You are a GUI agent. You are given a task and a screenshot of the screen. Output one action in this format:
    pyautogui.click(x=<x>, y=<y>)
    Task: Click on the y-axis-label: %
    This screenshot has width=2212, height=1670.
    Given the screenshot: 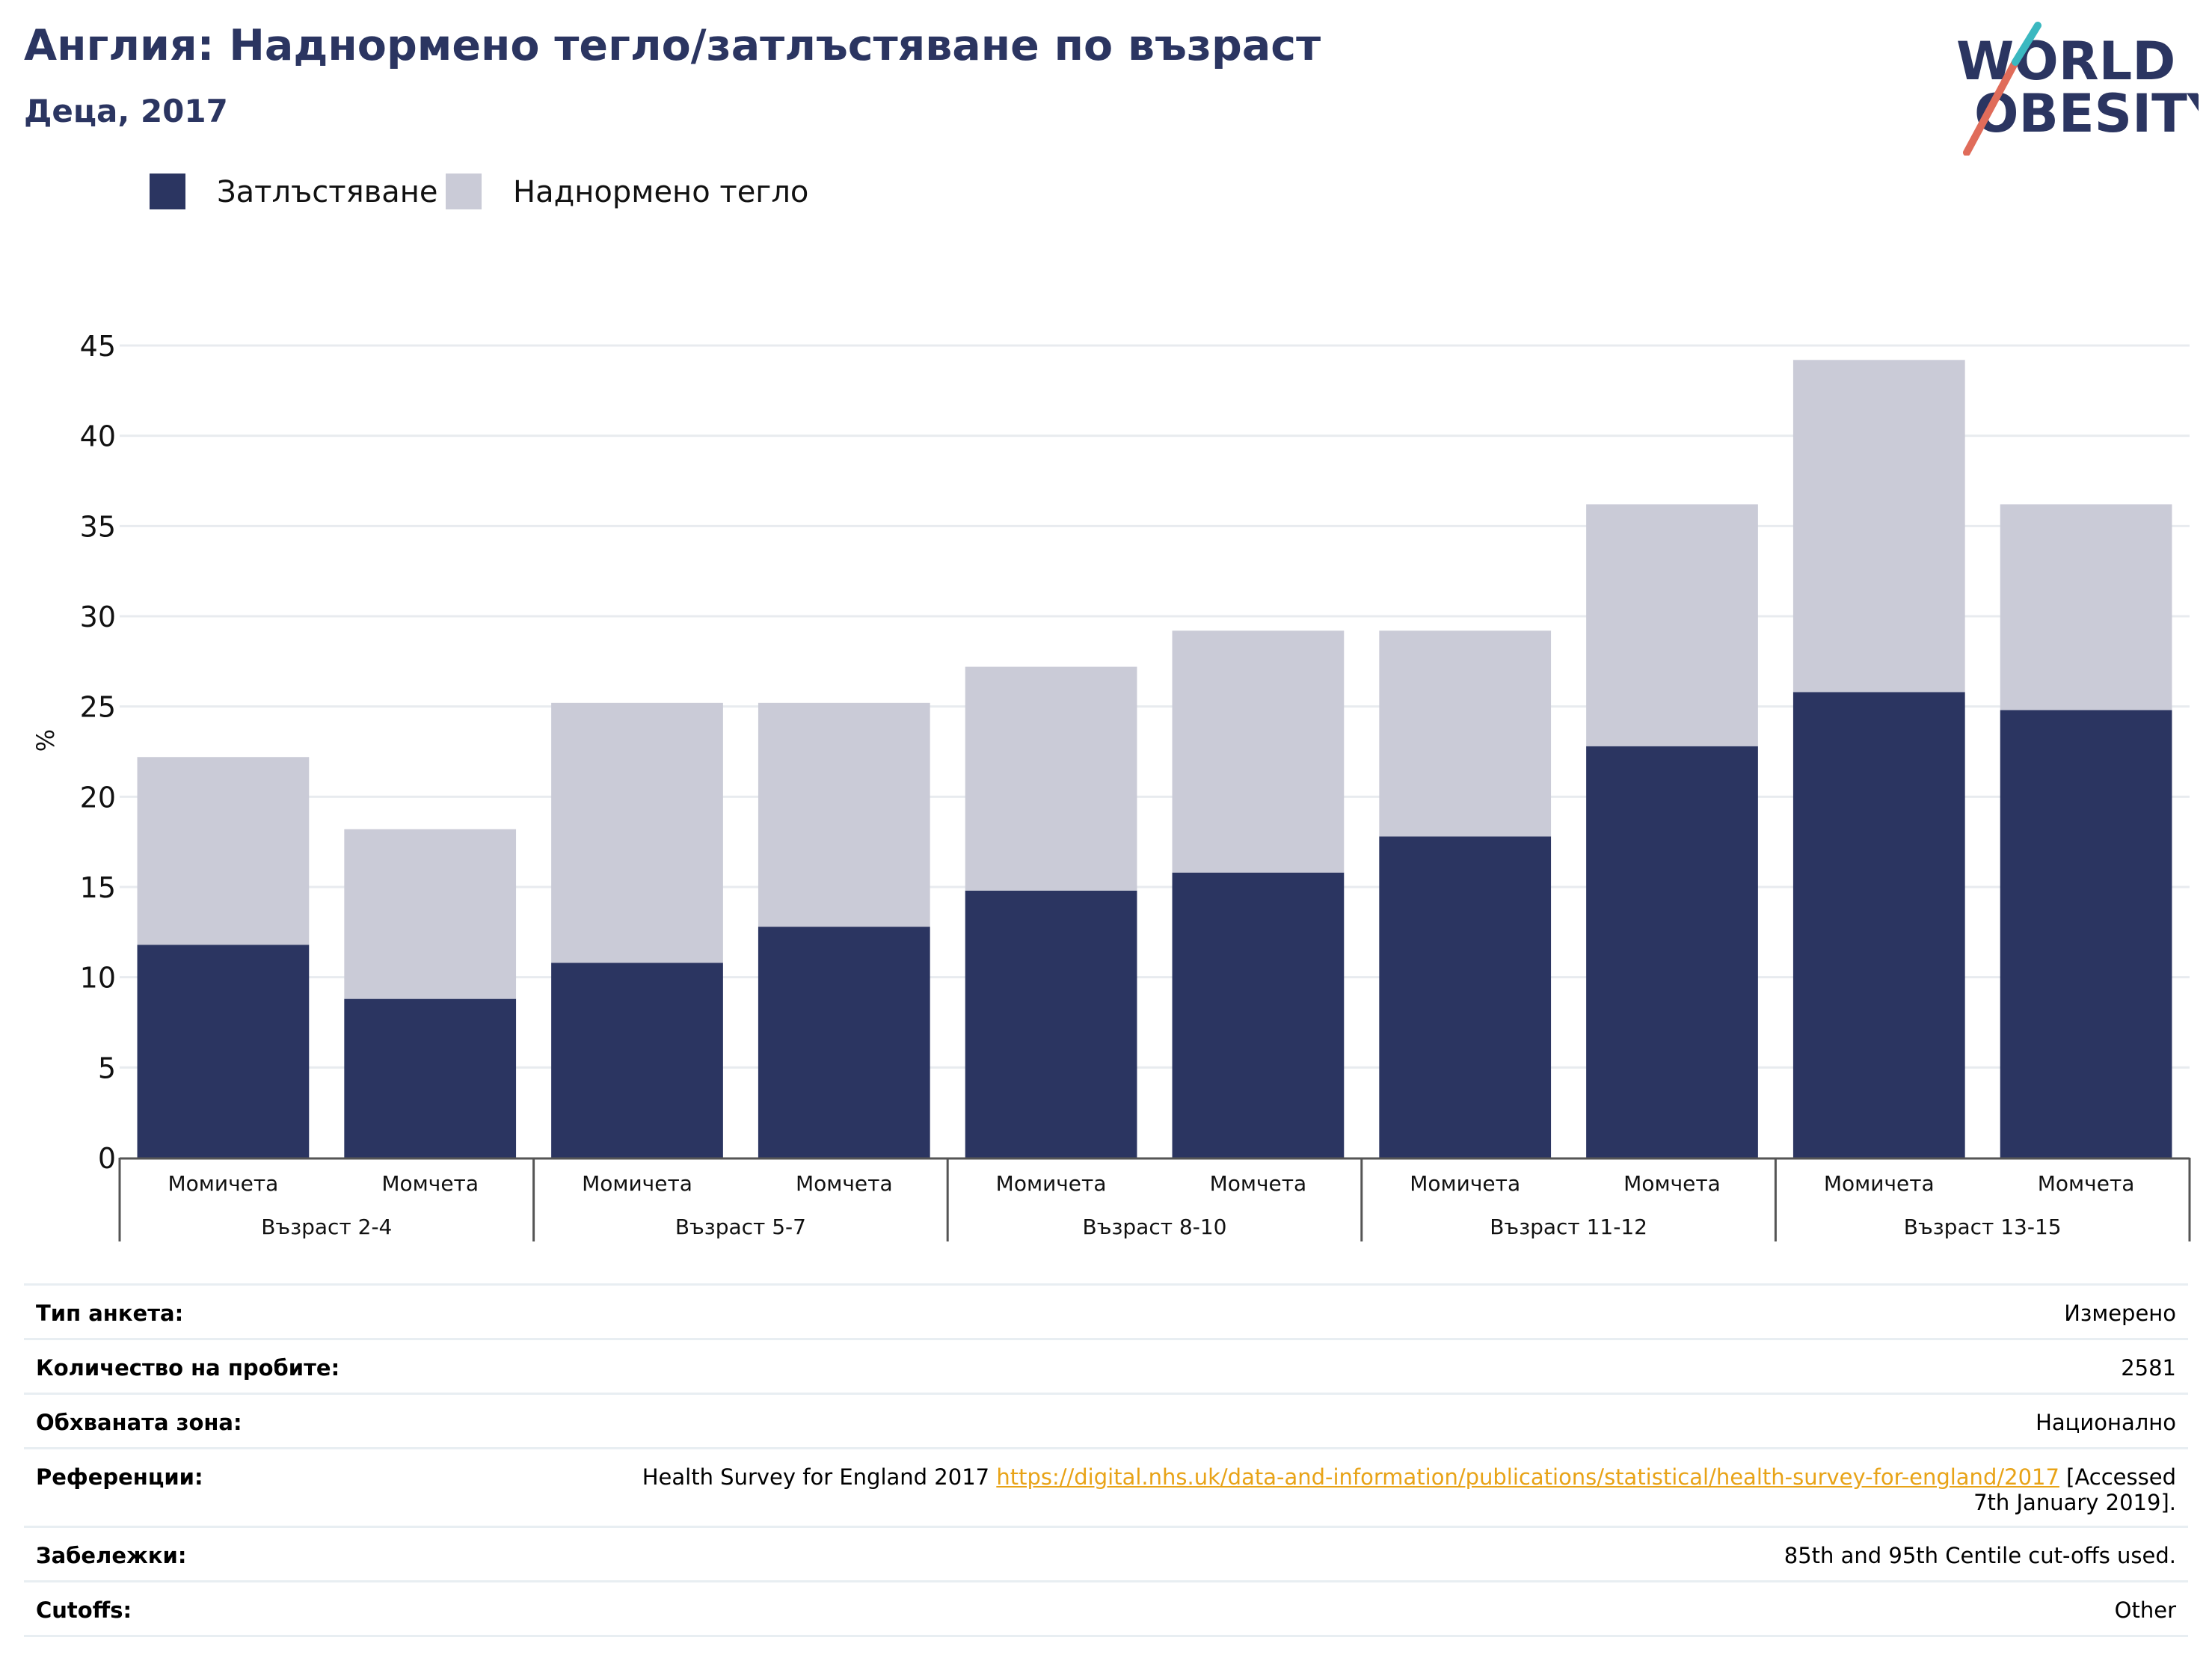 What is the action you would take?
    pyautogui.click(x=45, y=740)
    